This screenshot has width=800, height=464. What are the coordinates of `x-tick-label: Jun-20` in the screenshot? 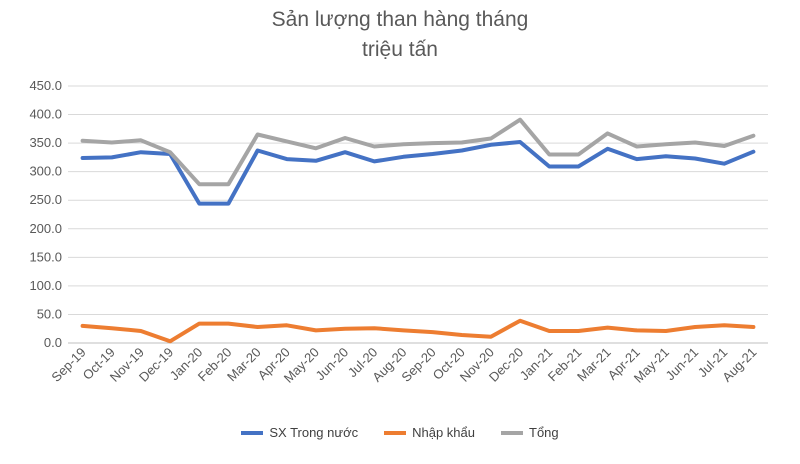 It's located at (331, 364).